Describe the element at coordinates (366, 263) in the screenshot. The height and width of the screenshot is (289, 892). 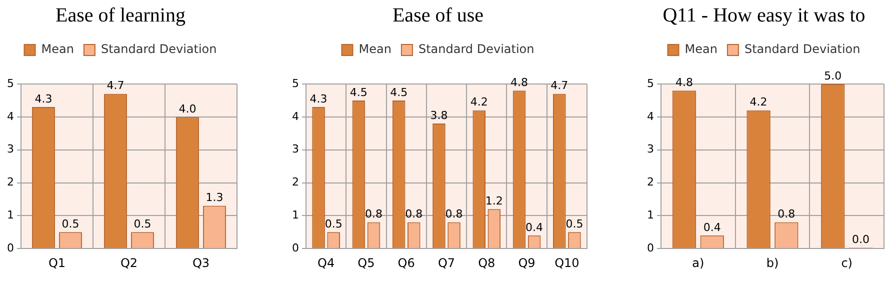
I see `x-tick-label: Q5` at that location.